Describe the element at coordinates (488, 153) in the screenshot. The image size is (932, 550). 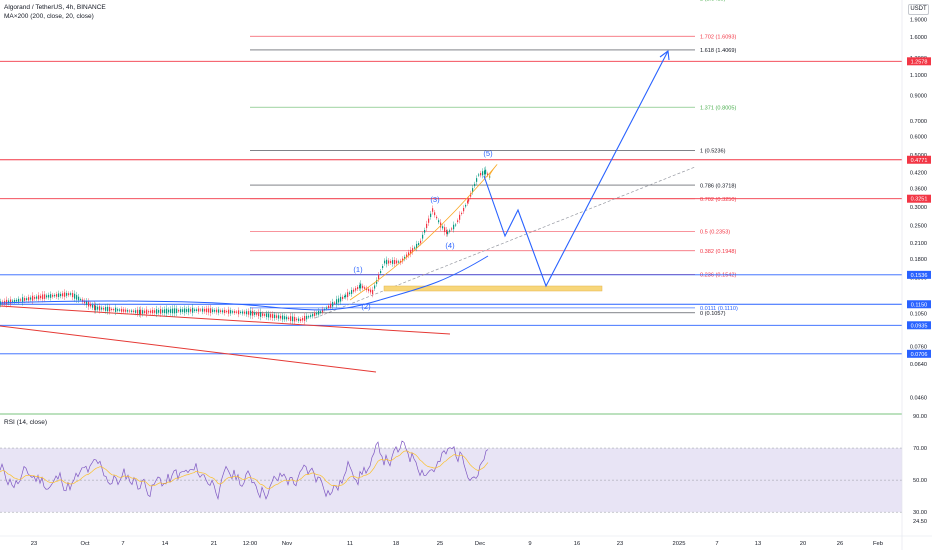
I see `wave-label: (5)` at that location.